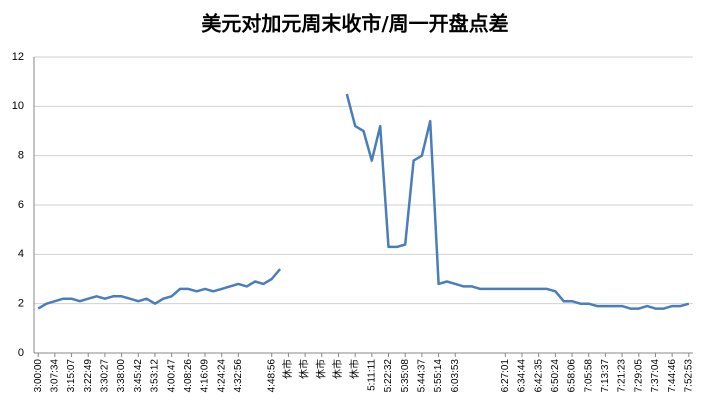 The height and width of the screenshot is (412, 707). What do you see at coordinates (21, 205) in the screenshot?
I see `y-tick-label: 6` at bounding box center [21, 205].